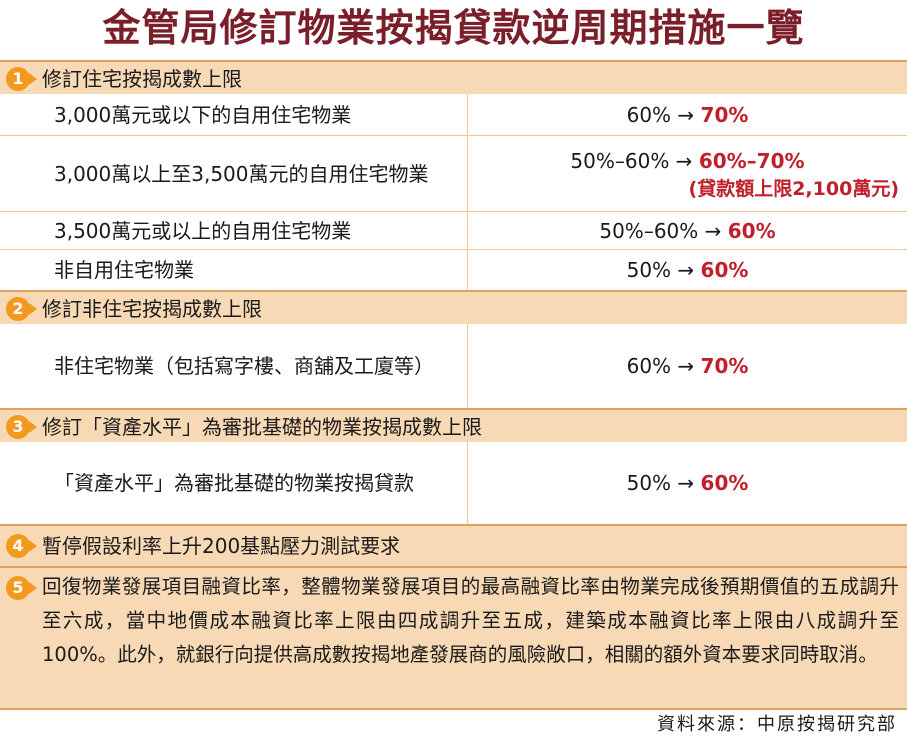 The width and height of the screenshot is (907, 741). What do you see at coordinates (234, 483) in the screenshot?
I see `row-description: 「資產水平」為審批基礎的物業按揭貸款` at bounding box center [234, 483].